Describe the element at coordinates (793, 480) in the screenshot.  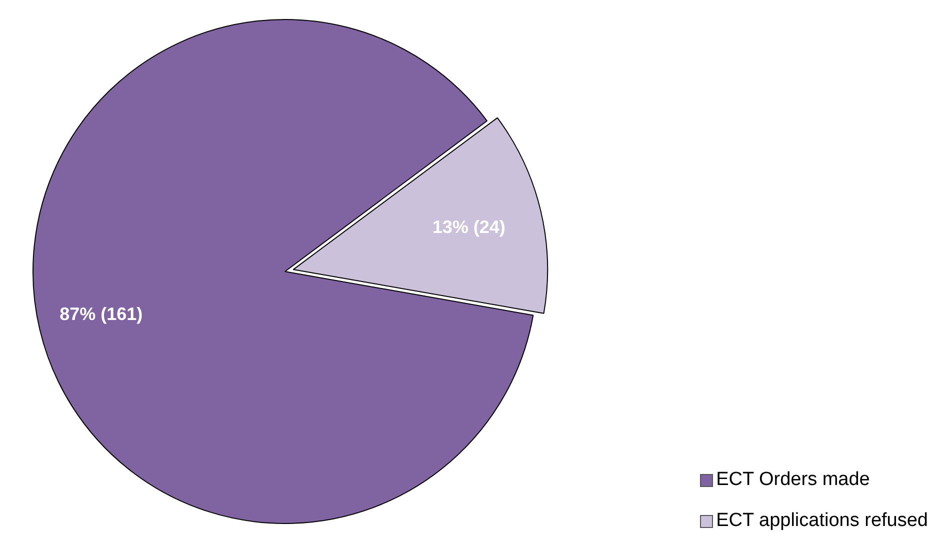
I see `legend-label: ECT Orders made` at that location.